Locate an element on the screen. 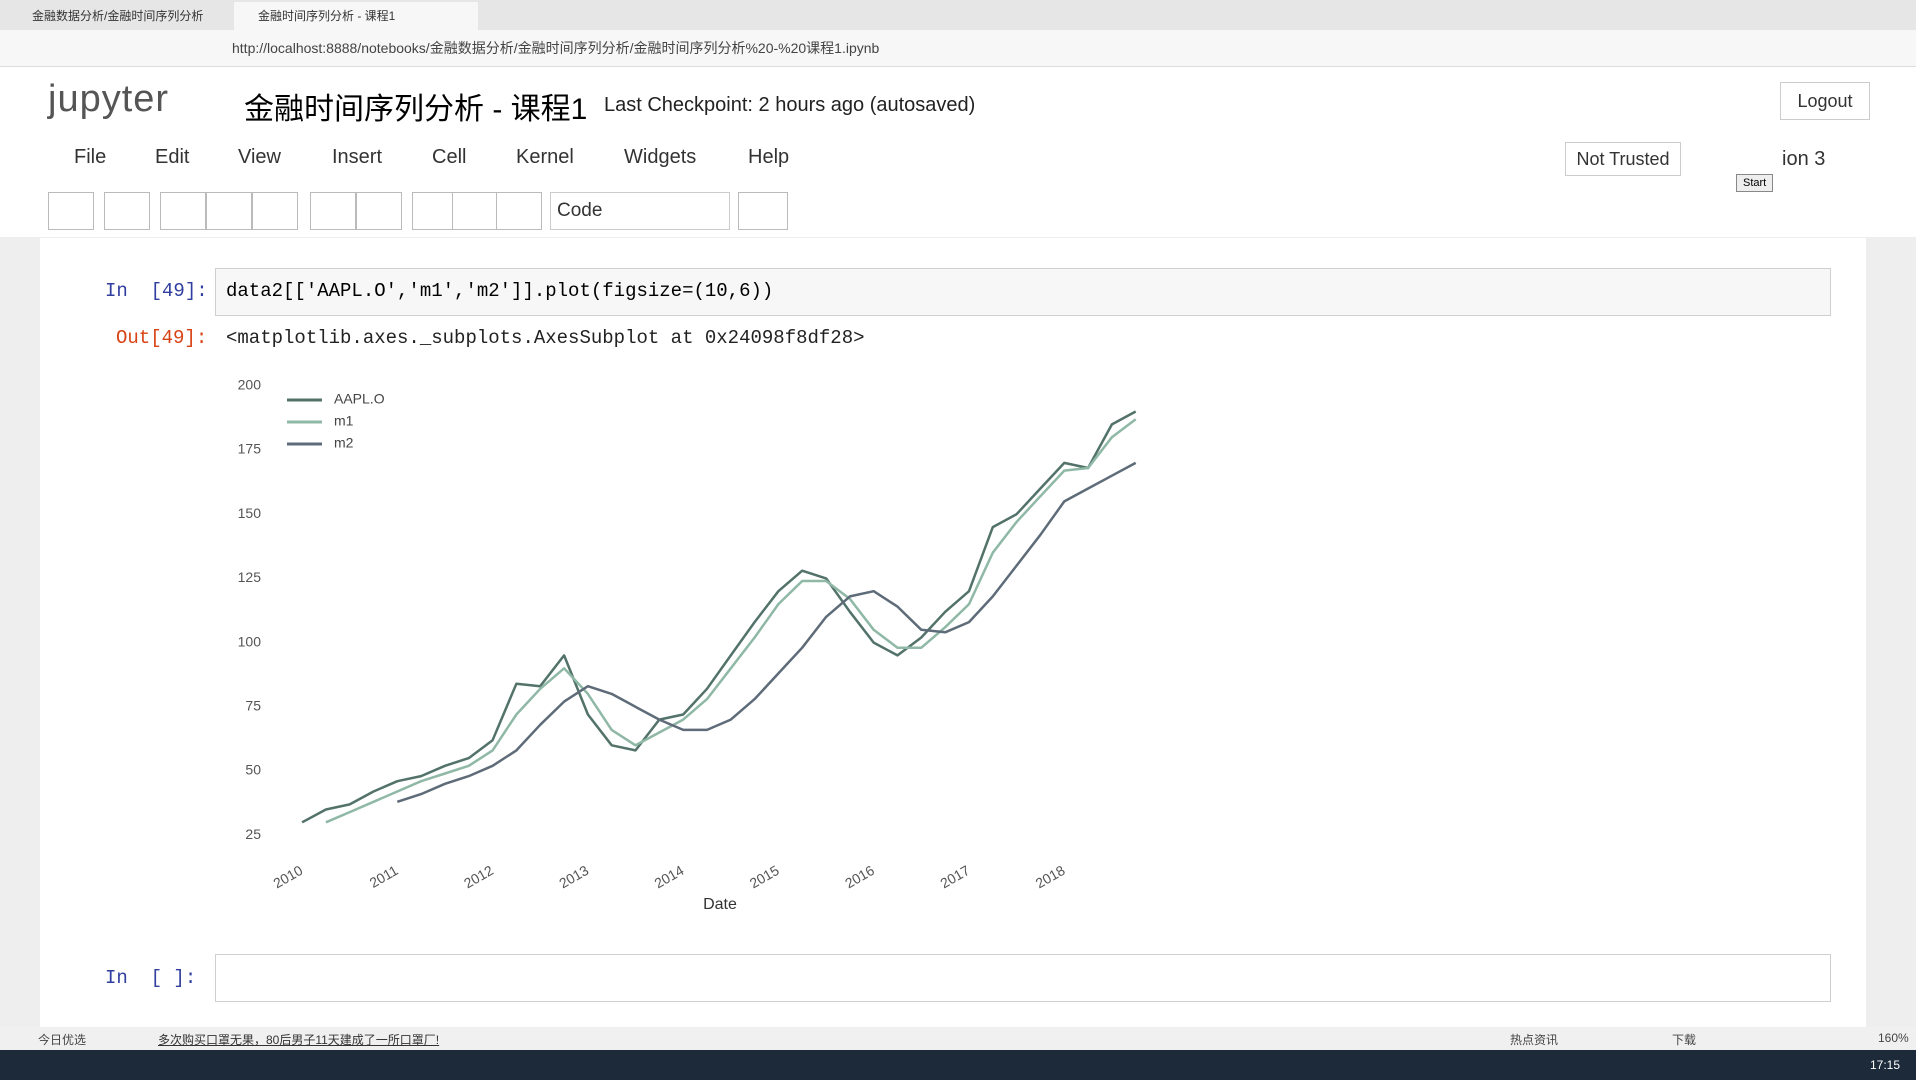  keyboard-button is located at coordinates (763, 211).